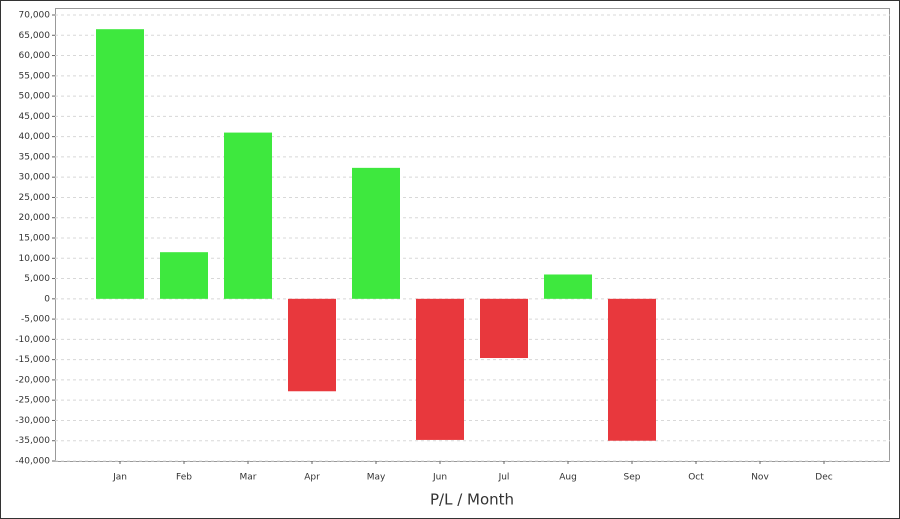 This screenshot has height=519, width=900. I want to click on x-tick-label: May, so click(376, 478).